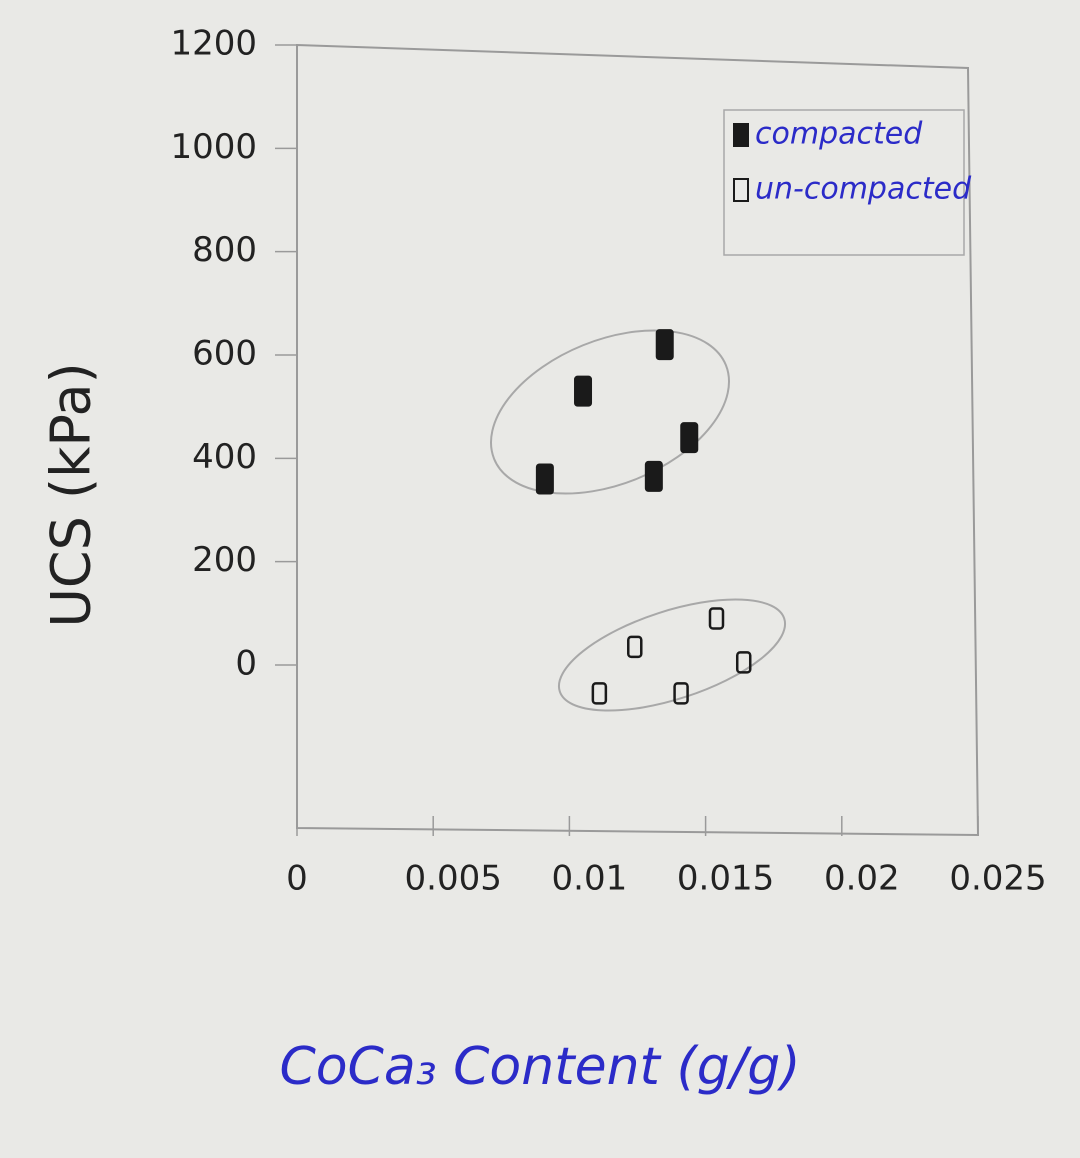  What do you see at coordinates (71, 494) in the screenshot?
I see `y-axis-label: UCS (kPa)` at bounding box center [71, 494].